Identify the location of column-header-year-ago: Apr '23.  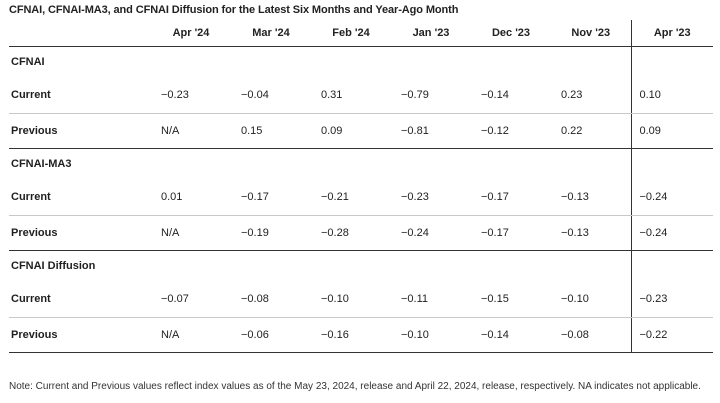
(671, 33).